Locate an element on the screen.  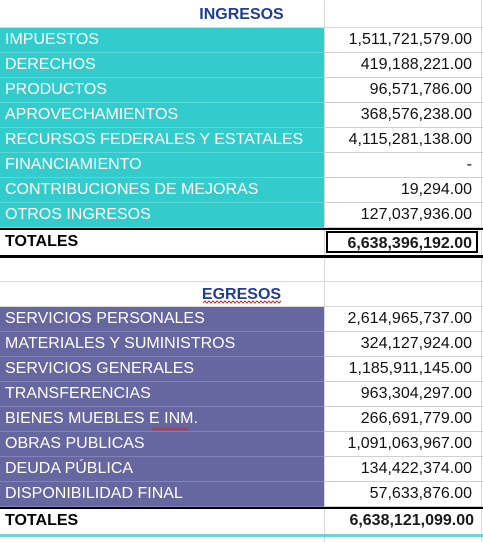
egresos-row-value: 2,614,965,737.00 is located at coordinates (409, 318).